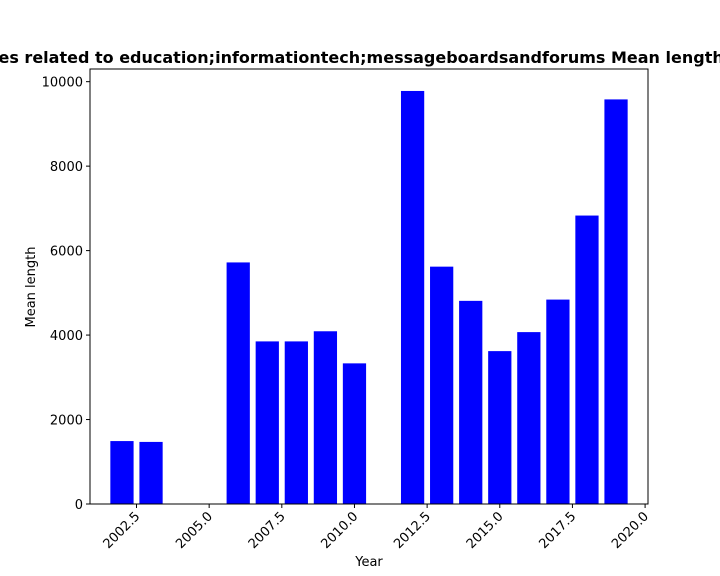  Describe the element at coordinates (194, 530) in the screenshot. I see `x-tick-label: 2005.0` at that location.